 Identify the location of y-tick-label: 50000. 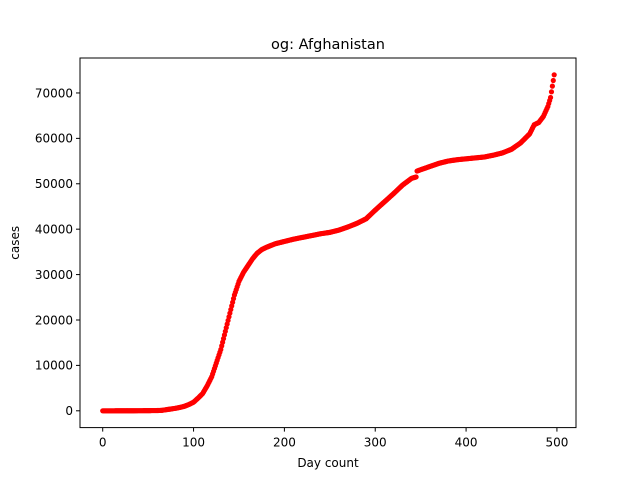
(54, 184).